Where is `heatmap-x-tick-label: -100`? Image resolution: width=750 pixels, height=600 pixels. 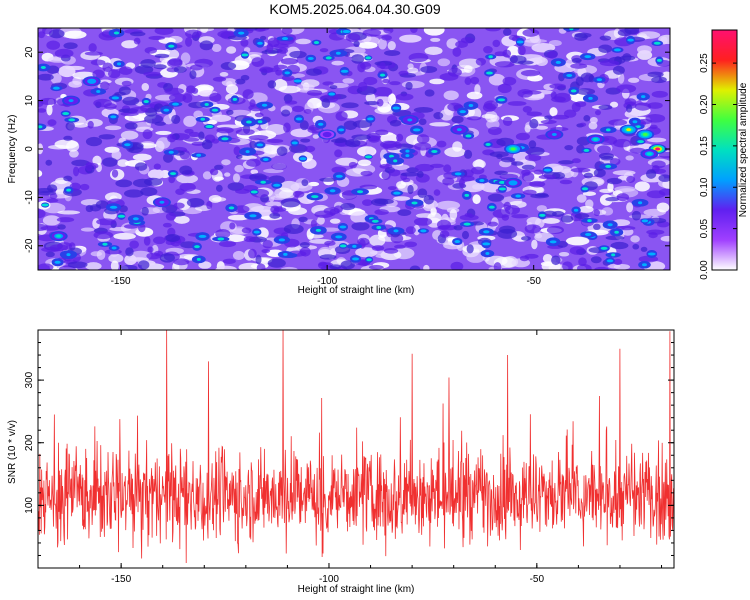 heatmap-x-tick-label: -100 is located at coordinates (327, 281).